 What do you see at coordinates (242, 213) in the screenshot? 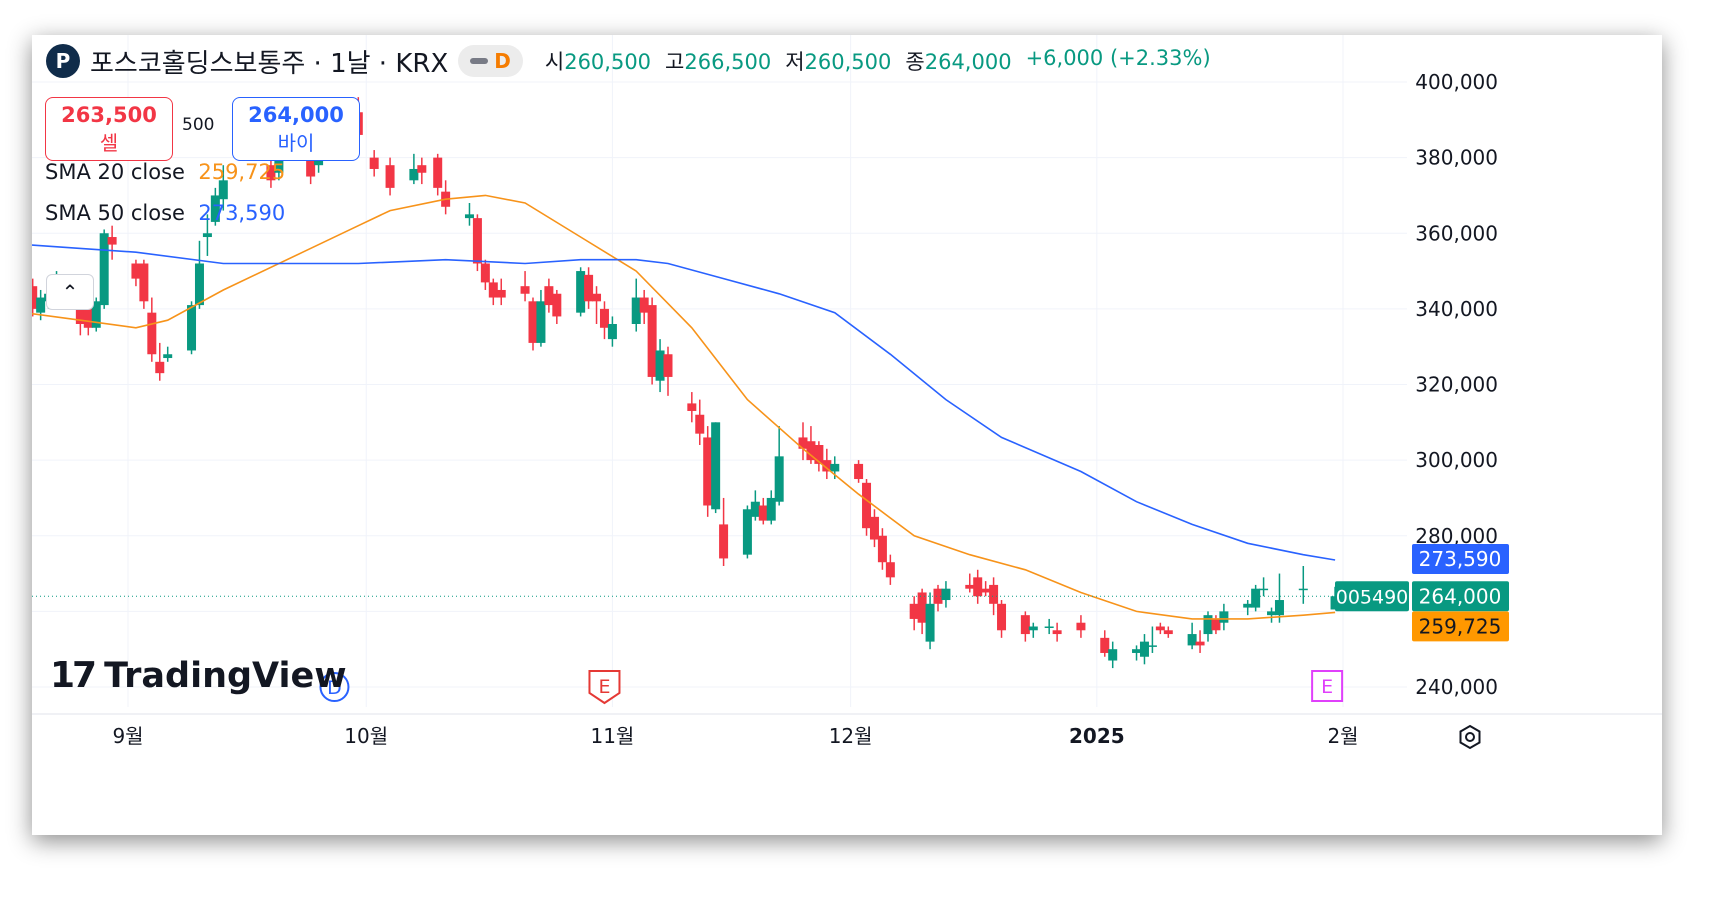
I see `sma50-value: 273,590` at bounding box center [242, 213].